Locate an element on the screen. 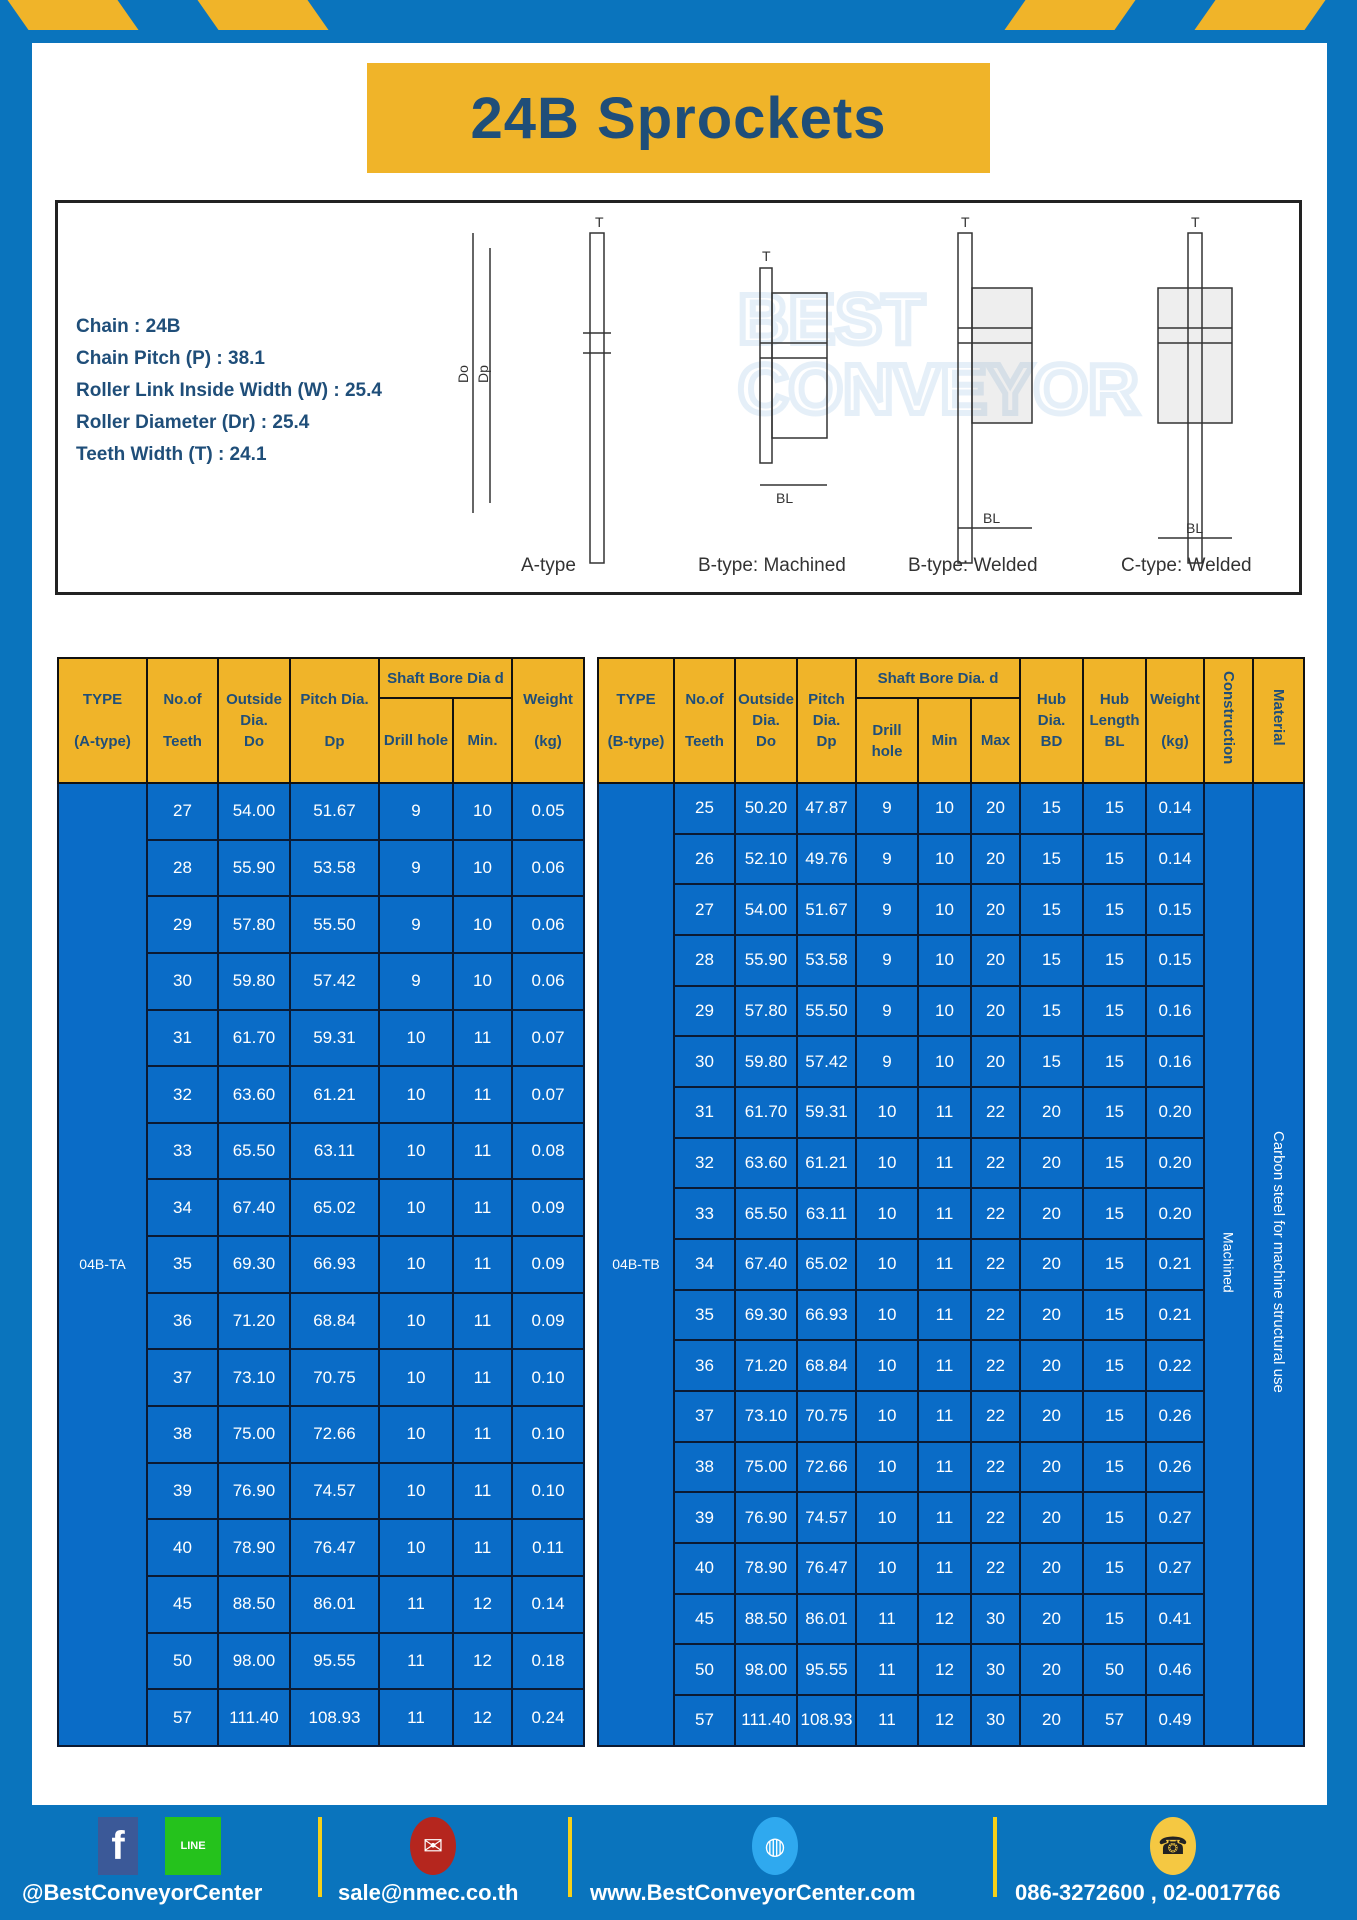  cell-weight: 0.08 is located at coordinates (548, 1151).